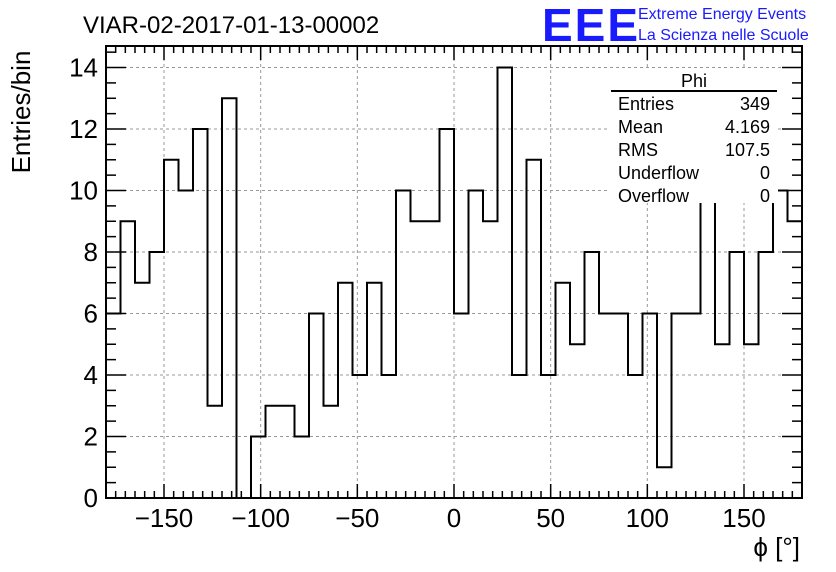 This screenshot has height=572, width=836. I want to click on y-tick-label: 10, so click(83, 191).